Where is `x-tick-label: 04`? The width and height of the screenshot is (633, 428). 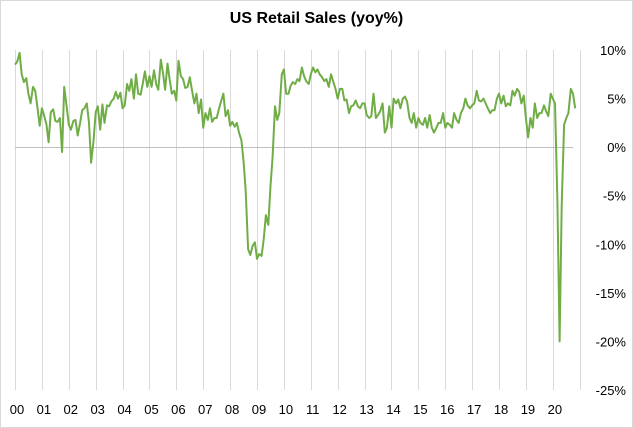
x-tick-label: 04 is located at coordinates (124, 409).